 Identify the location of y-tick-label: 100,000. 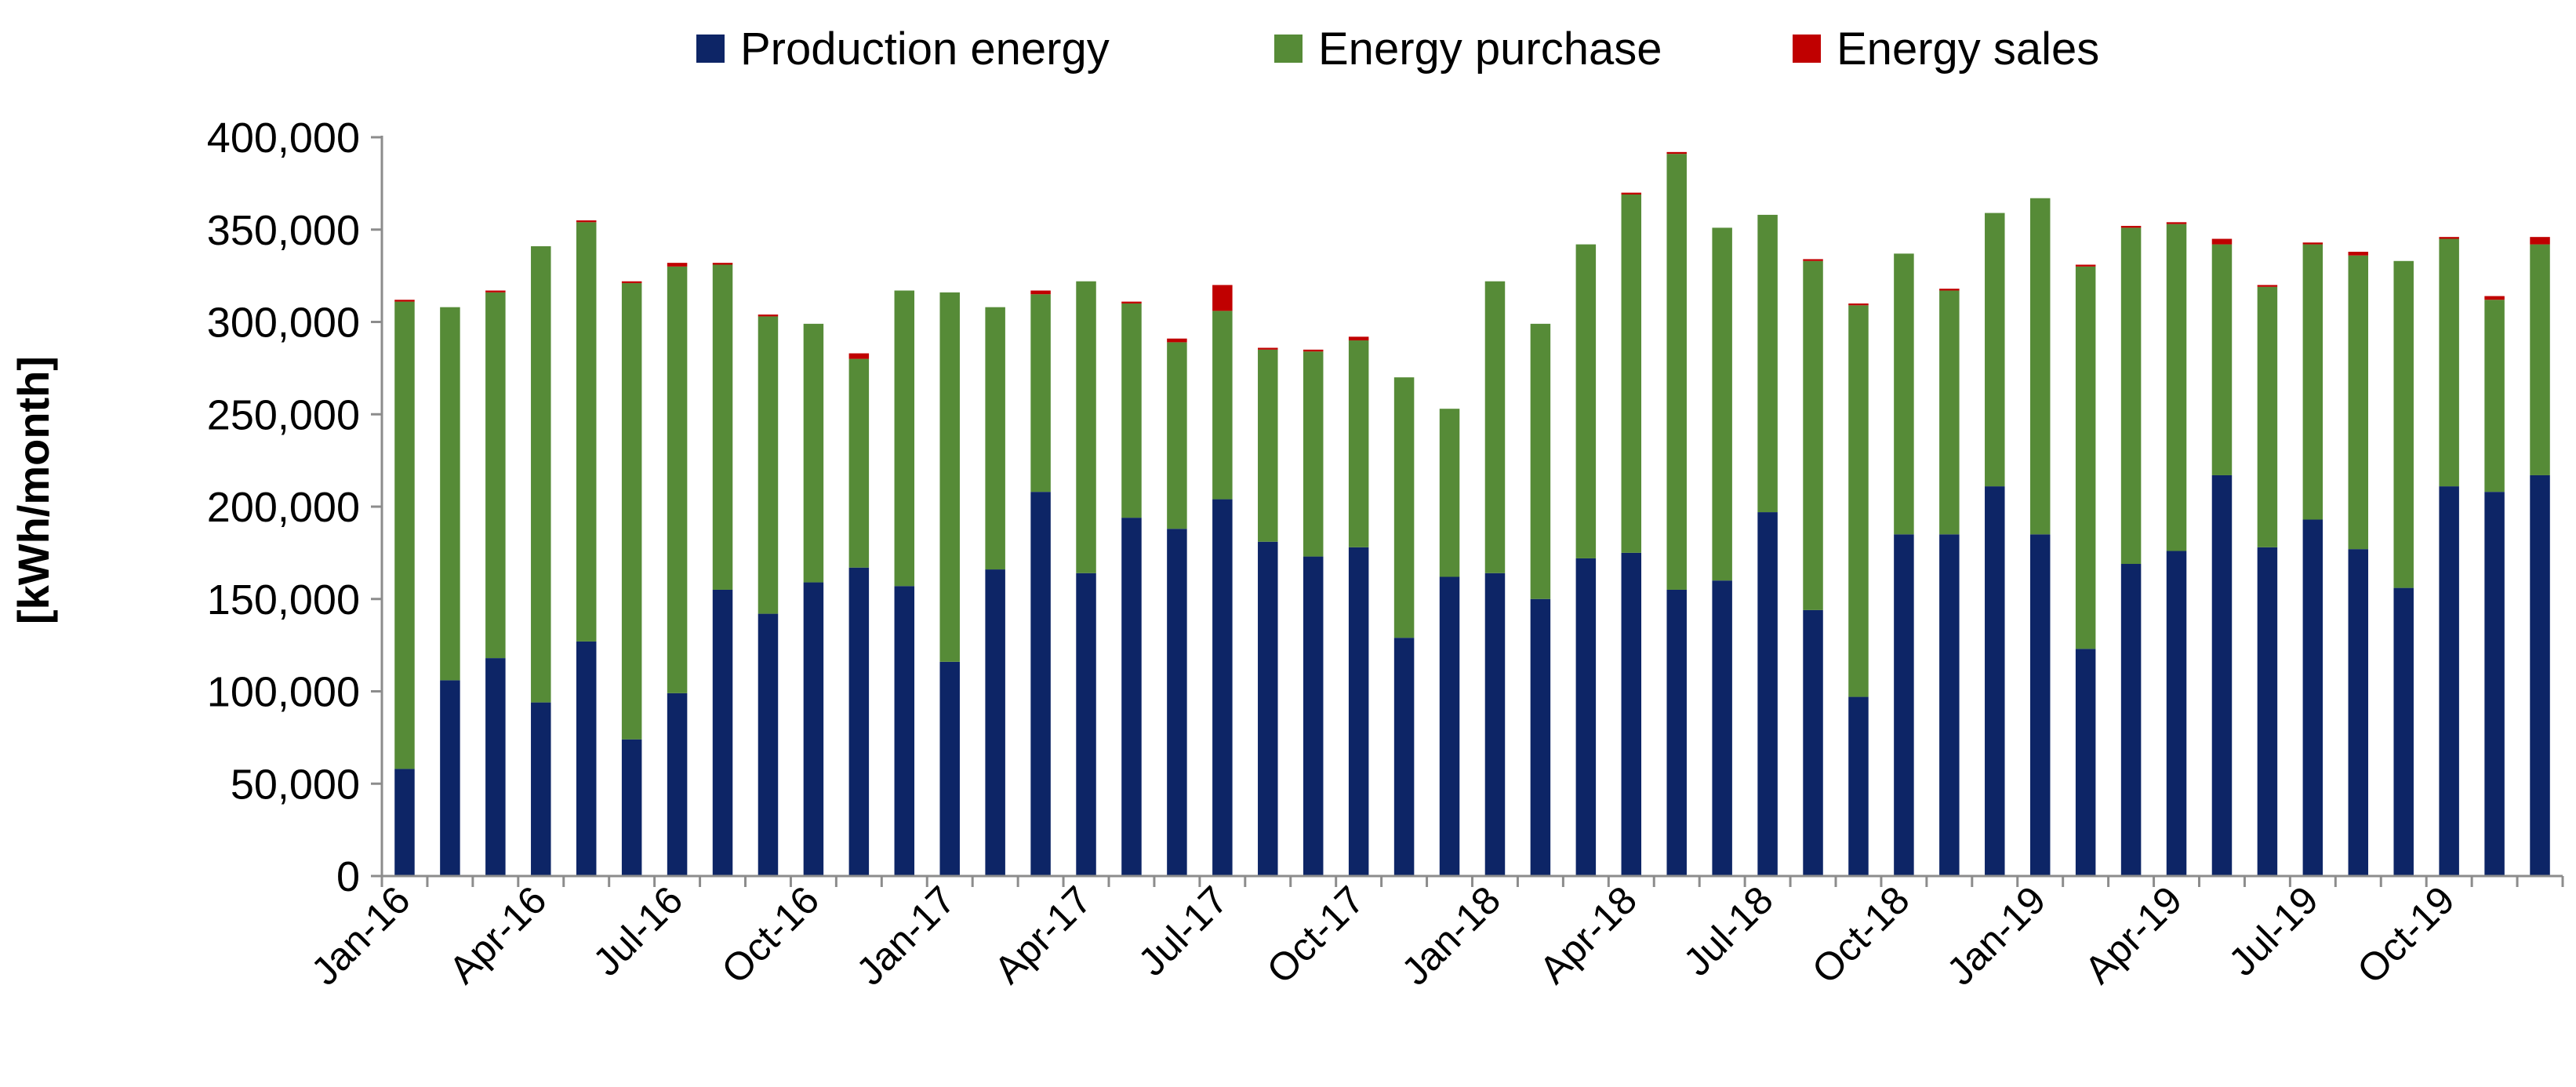
(283, 692).